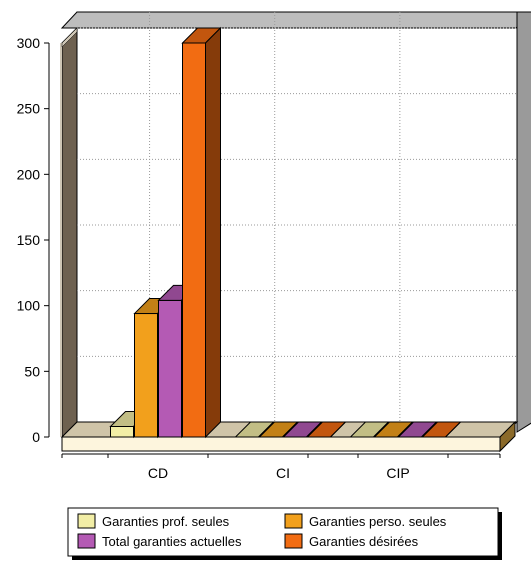 The height and width of the screenshot is (567, 531). I want to click on y-tick-label: 200, so click(29, 174).